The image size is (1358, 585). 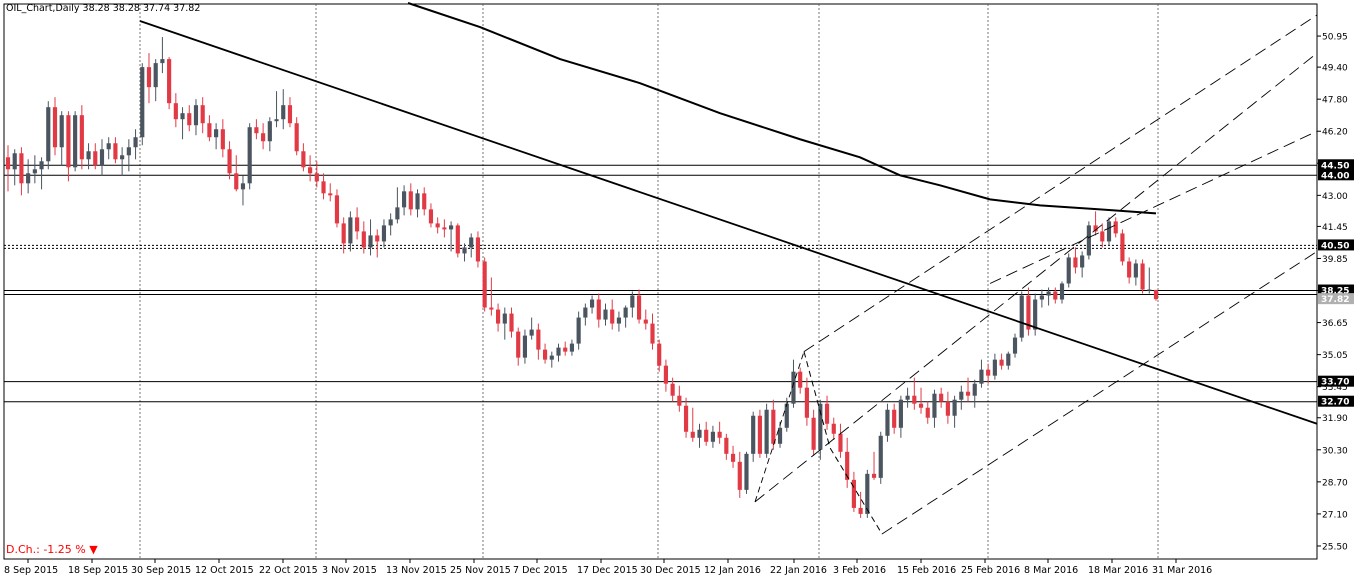 What do you see at coordinates (1051, 570) in the screenshot?
I see `x-tick-label: 8 Mar 2016` at bounding box center [1051, 570].